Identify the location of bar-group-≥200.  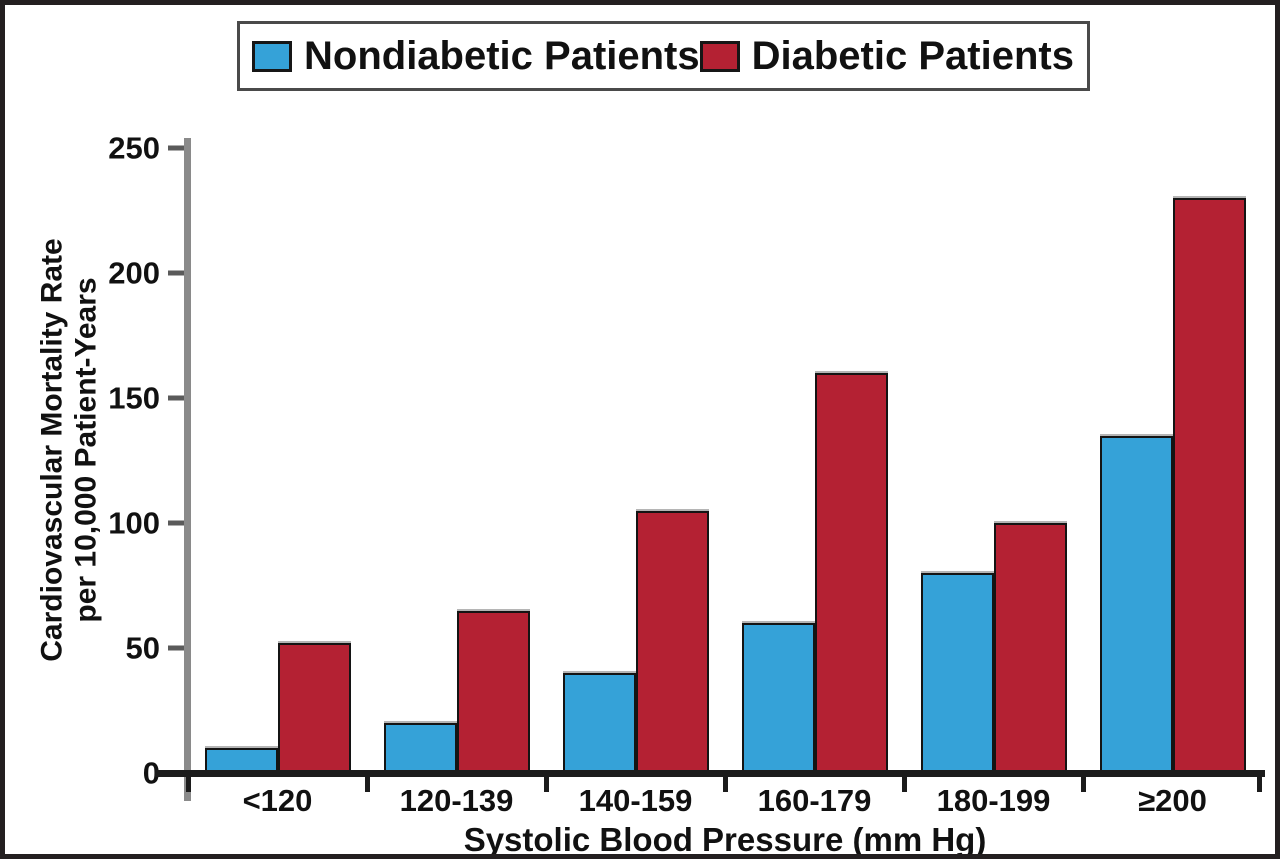
(1172, 460).